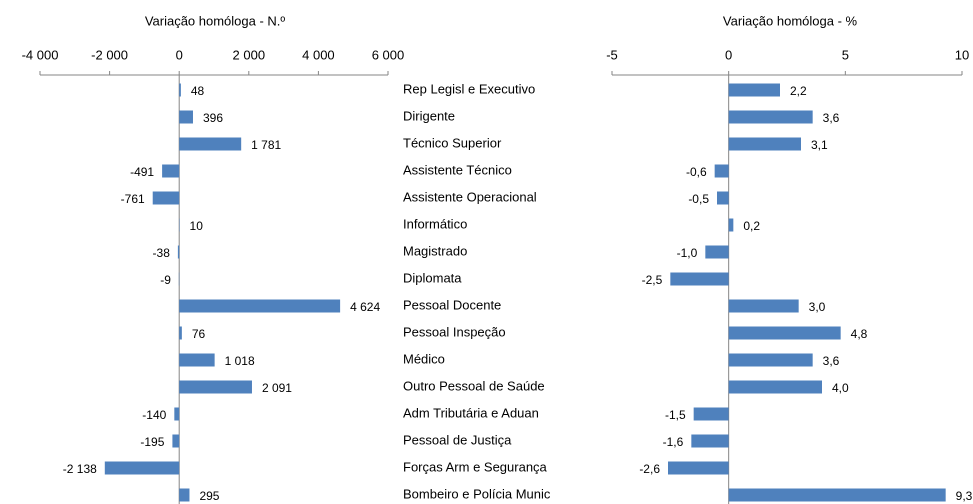 The height and width of the screenshot is (504, 973). What do you see at coordinates (696, 172) in the screenshot?
I see `value-label: -0,6` at bounding box center [696, 172].